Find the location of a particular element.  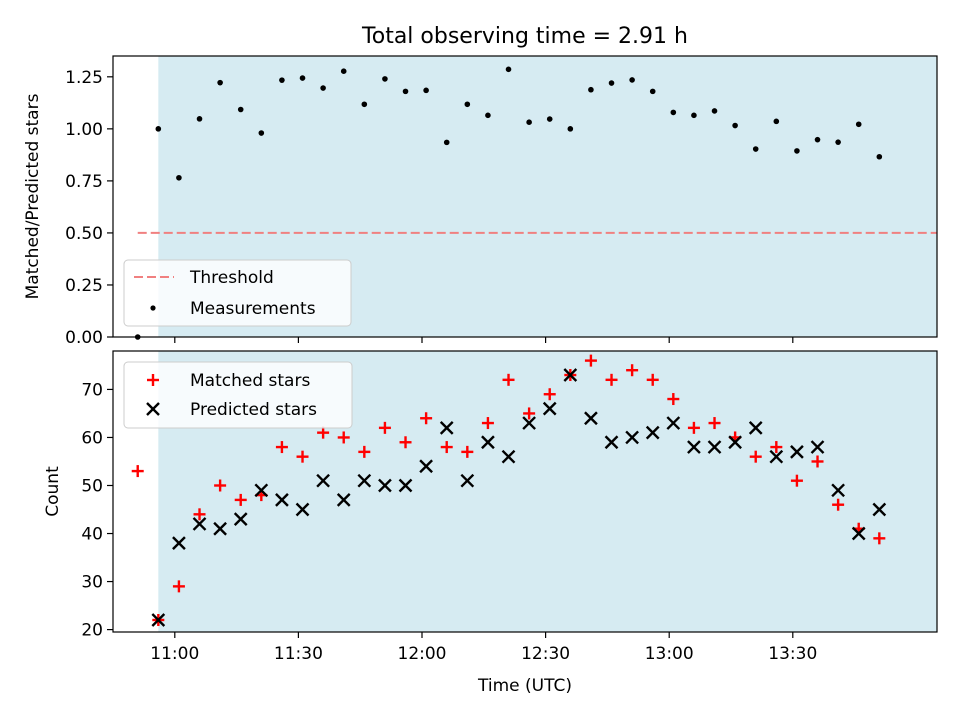

xtick-label: 12:30 is located at coordinates (545, 654).